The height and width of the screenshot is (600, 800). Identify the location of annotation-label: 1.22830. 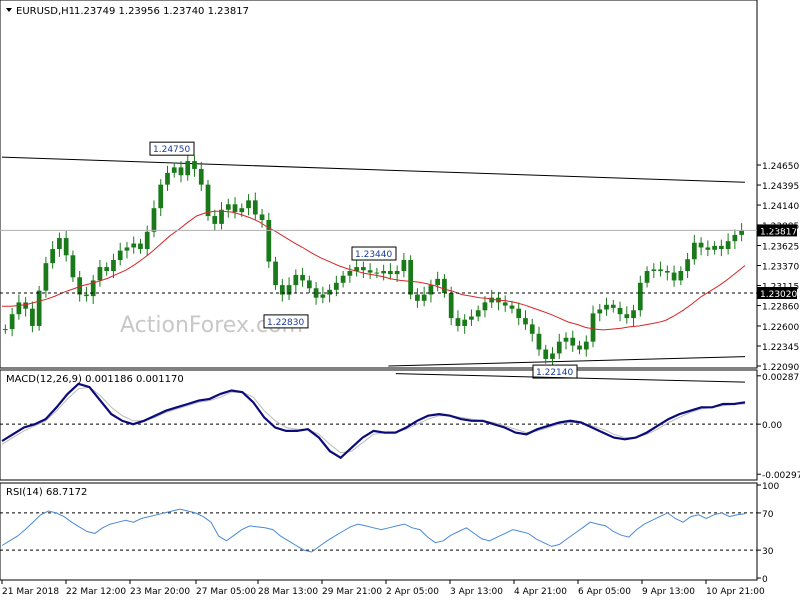
(285, 323).